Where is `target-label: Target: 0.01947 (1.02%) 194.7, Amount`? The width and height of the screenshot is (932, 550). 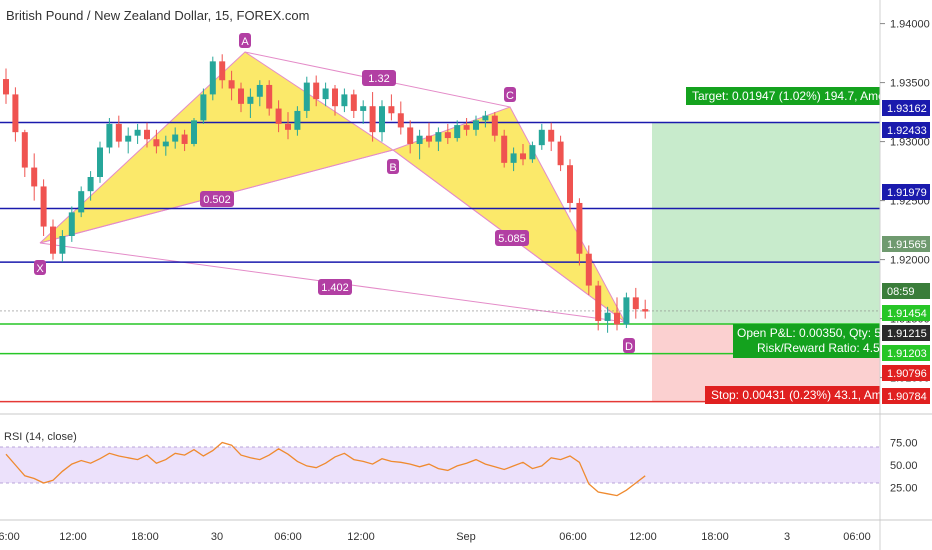 target-label: Target: 0.01947 (1.02%) 194.7, Amount is located at coordinates (797, 96).